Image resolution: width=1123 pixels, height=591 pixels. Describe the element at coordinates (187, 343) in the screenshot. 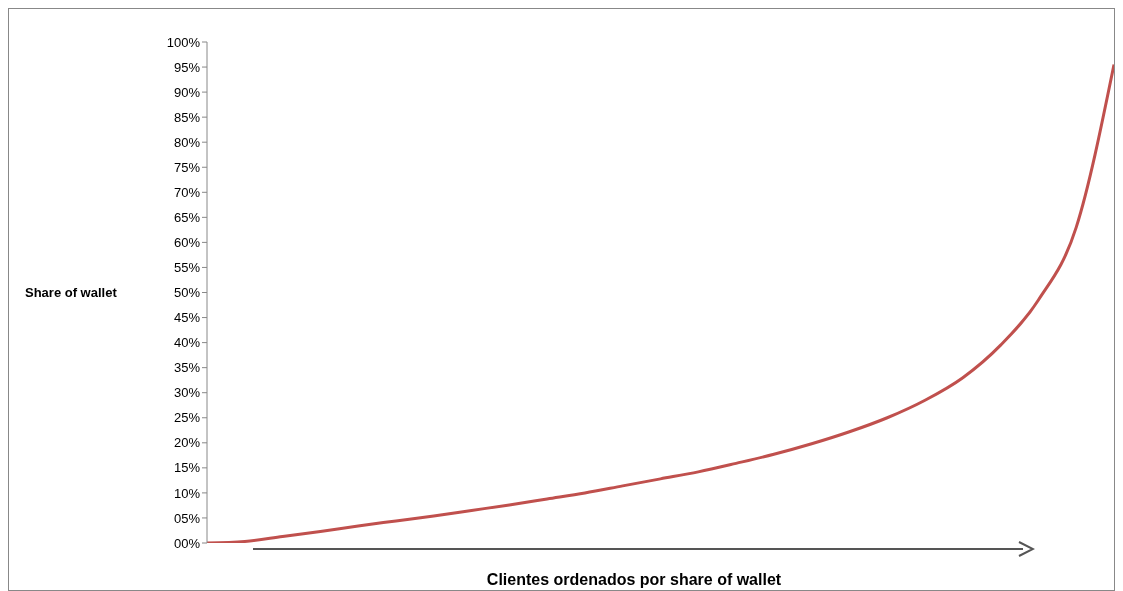

I see `y-tick-label: 40%` at that location.